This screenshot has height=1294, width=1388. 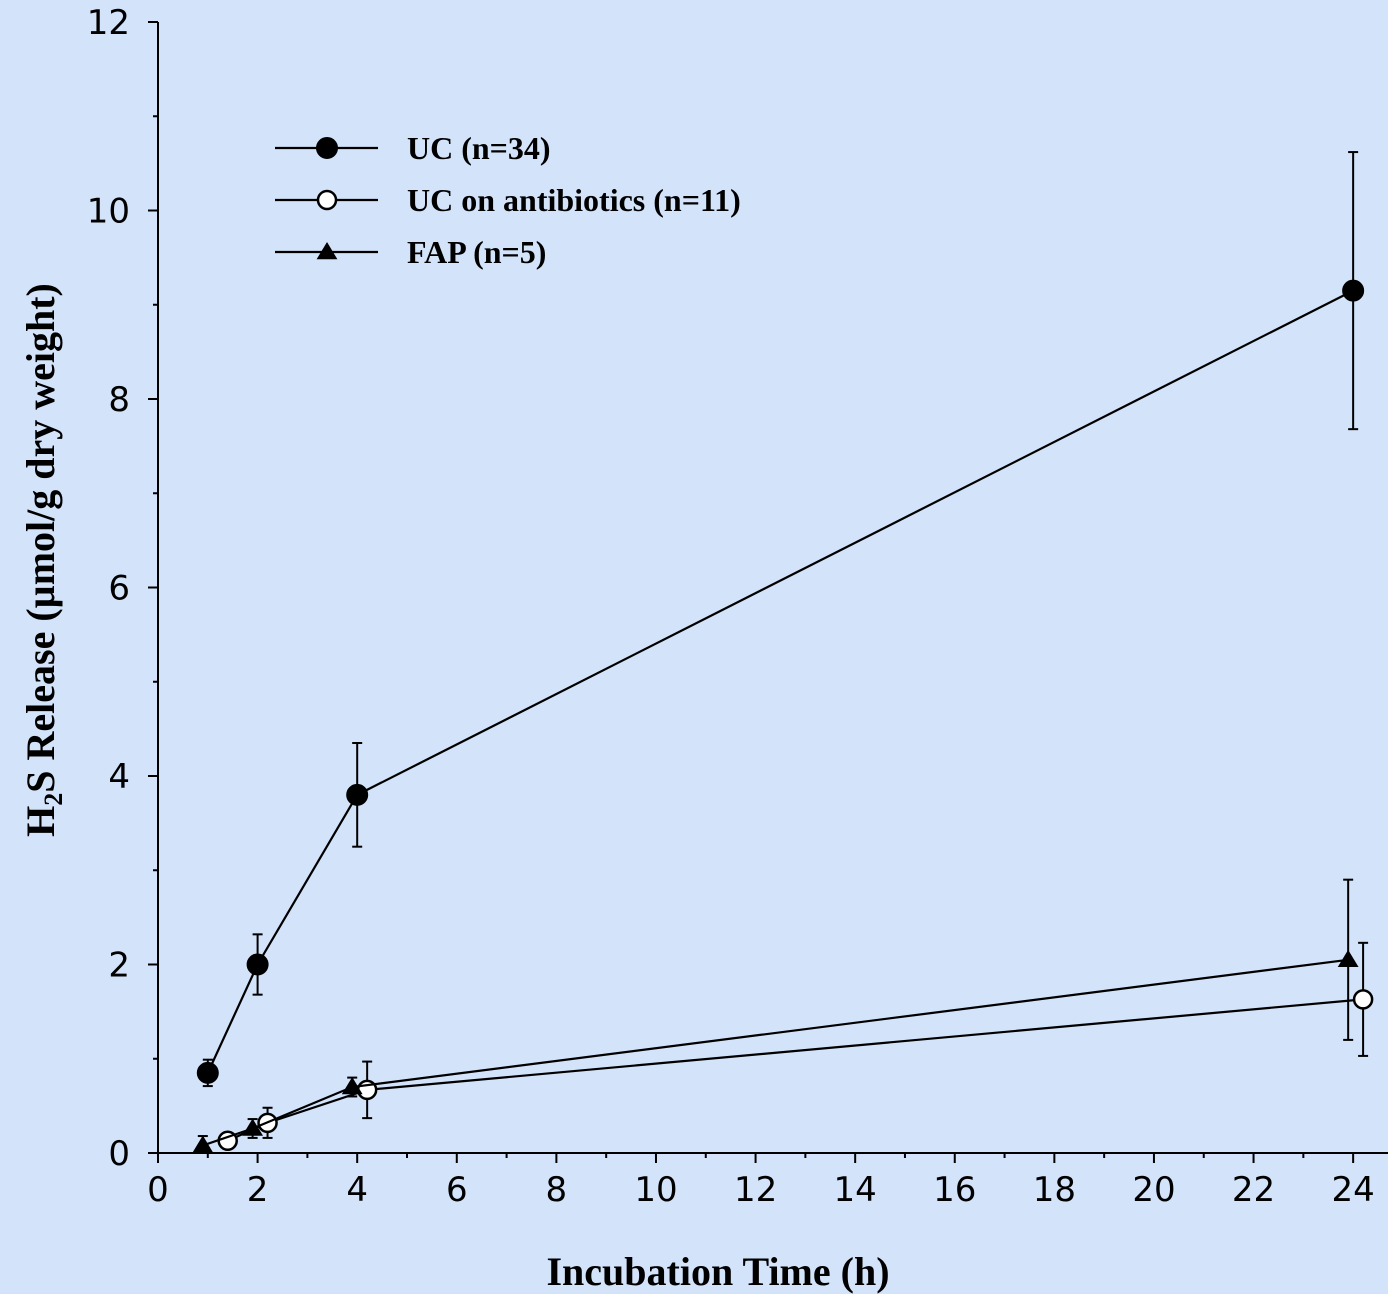 What do you see at coordinates (1253, 1190) in the screenshot?
I see `x-tick-label: 22` at bounding box center [1253, 1190].